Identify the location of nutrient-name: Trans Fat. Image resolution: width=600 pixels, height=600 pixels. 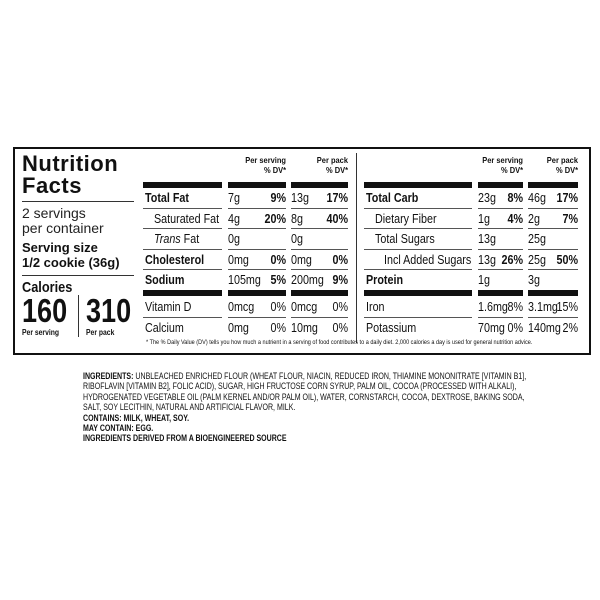
(176, 239).